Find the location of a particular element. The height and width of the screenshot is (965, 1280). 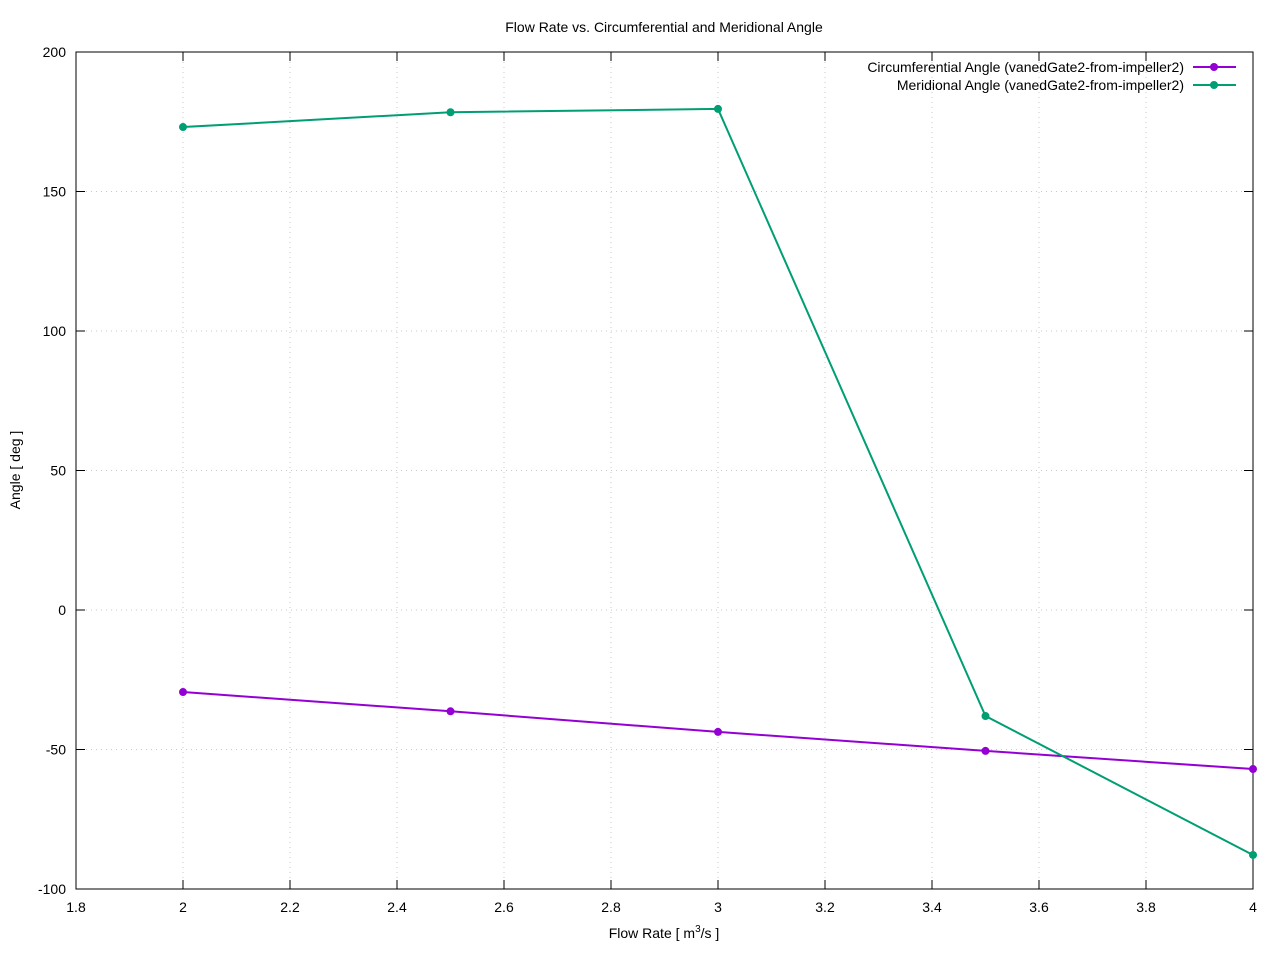

x-tick-label: 3 is located at coordinates (718, 907).